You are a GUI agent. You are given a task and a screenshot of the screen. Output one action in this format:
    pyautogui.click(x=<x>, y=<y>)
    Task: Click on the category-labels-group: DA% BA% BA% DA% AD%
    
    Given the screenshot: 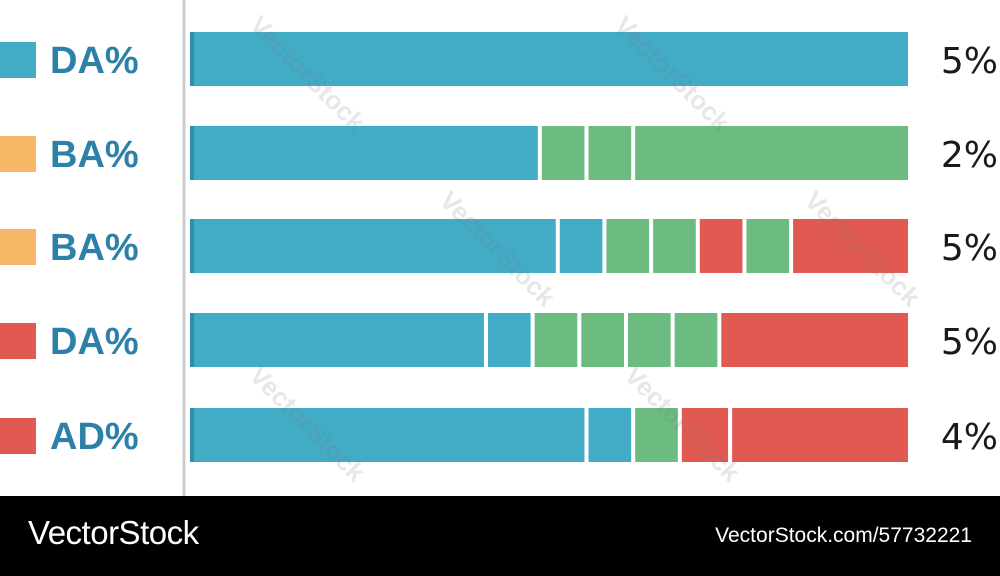 What is the action you would take?
    pyautogui.click(x=69, y=249)
    